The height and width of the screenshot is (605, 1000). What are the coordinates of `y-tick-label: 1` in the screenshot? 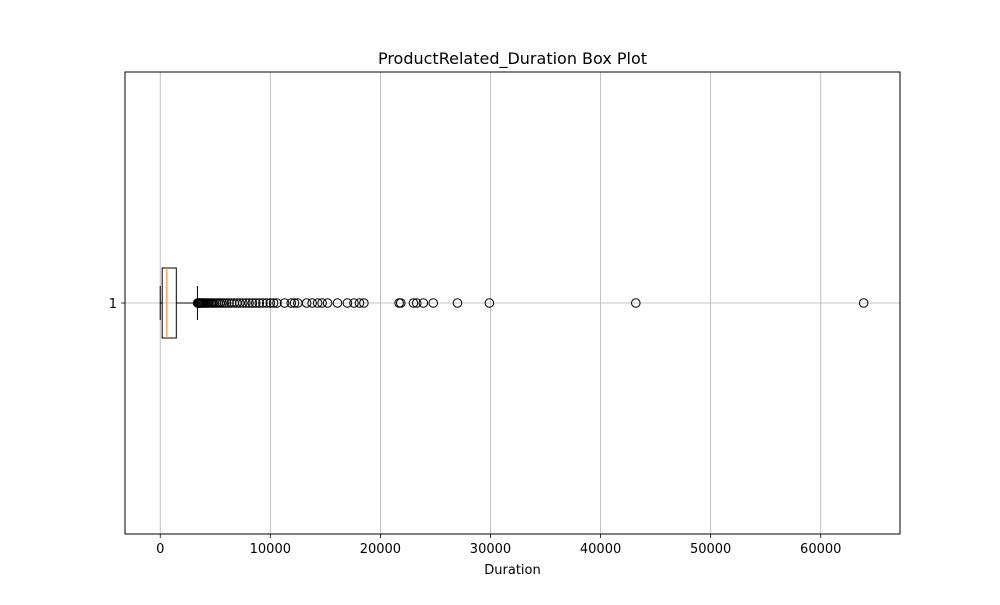 It's located at (113, 304).